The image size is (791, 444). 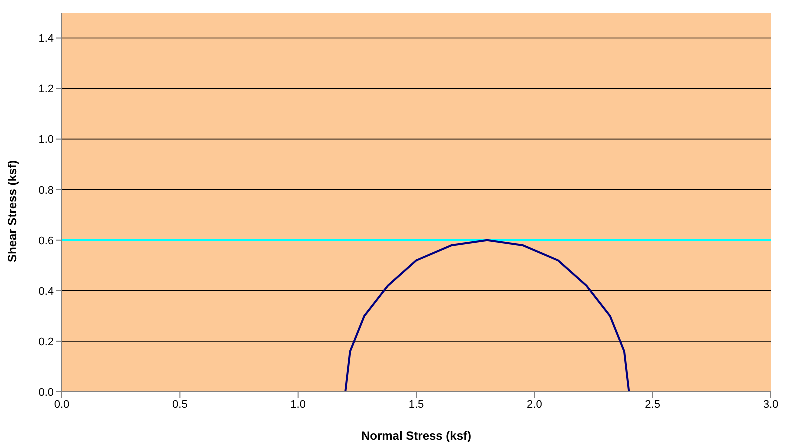 I want to click on x-axis-title: Normal Stress (ksf), so click(x=416, y=436).